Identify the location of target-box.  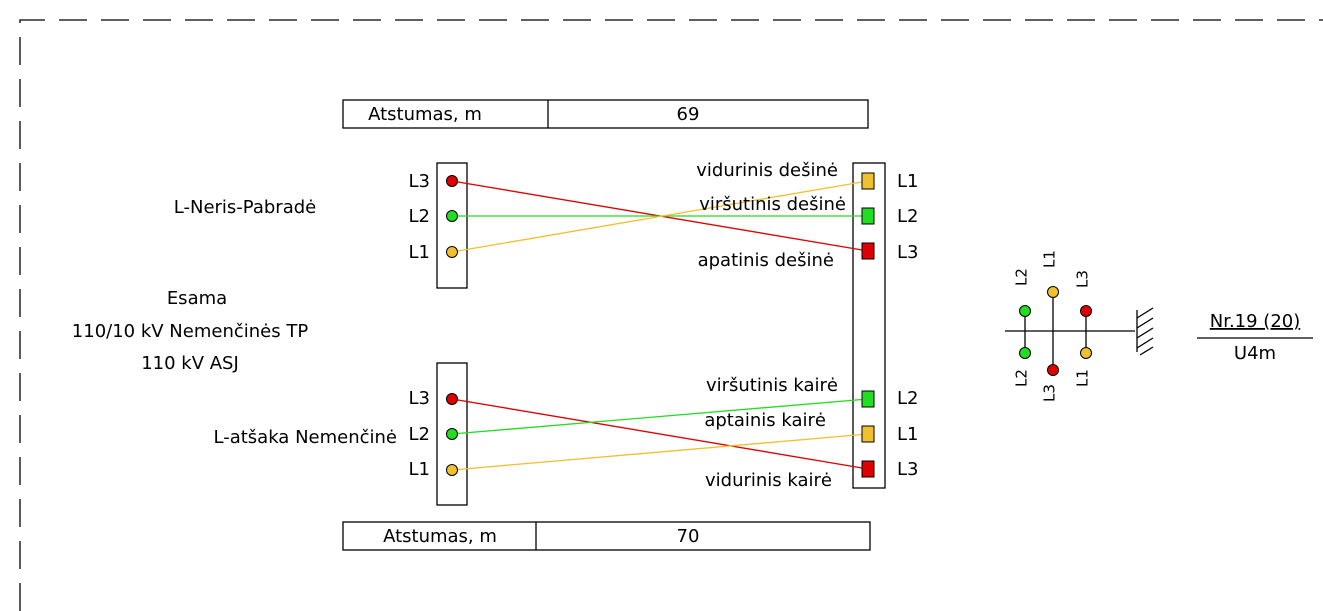
(869, 325).